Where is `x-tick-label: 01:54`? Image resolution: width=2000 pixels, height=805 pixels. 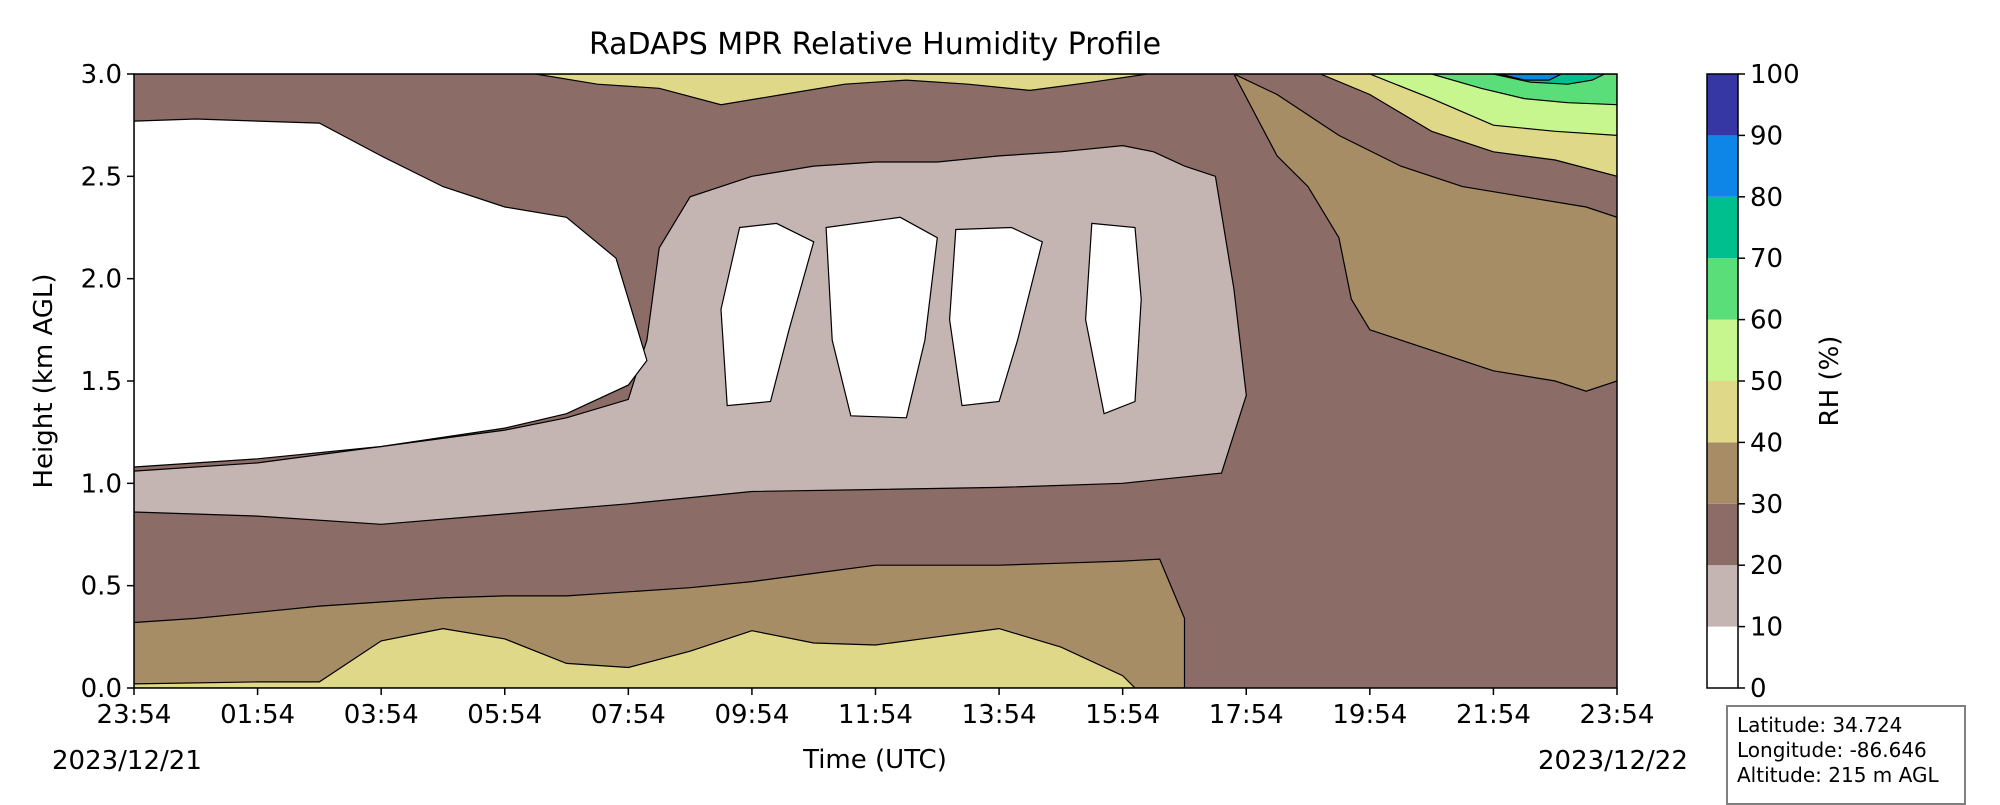 x-tick-label: 01:54 is located at coordinates (257, 715).